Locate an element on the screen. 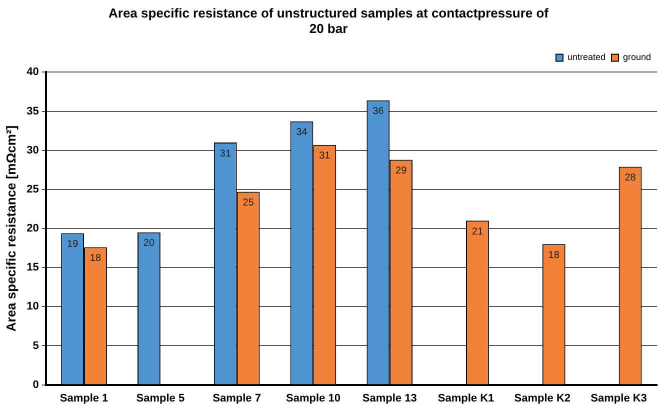  y-tick-label: 5 is located at coordinates (35, 346).